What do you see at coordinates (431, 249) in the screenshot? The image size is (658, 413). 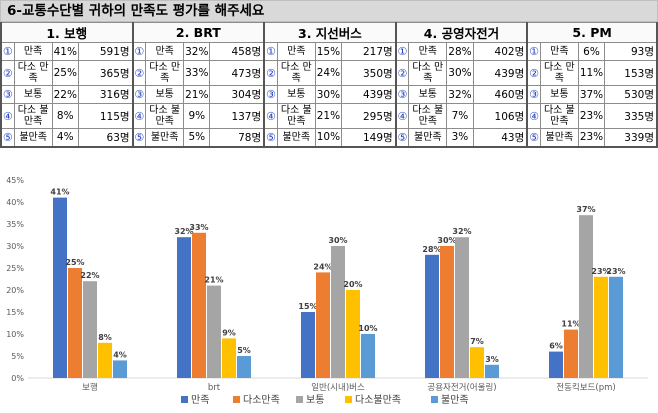 I see `data-label: 28%` at bounding box center [431, 249].